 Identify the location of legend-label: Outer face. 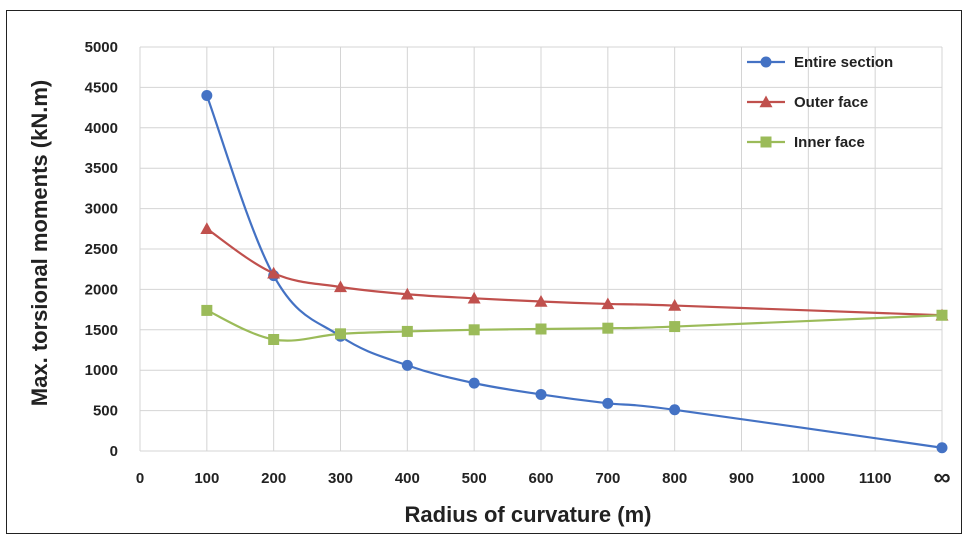
(831, 102).